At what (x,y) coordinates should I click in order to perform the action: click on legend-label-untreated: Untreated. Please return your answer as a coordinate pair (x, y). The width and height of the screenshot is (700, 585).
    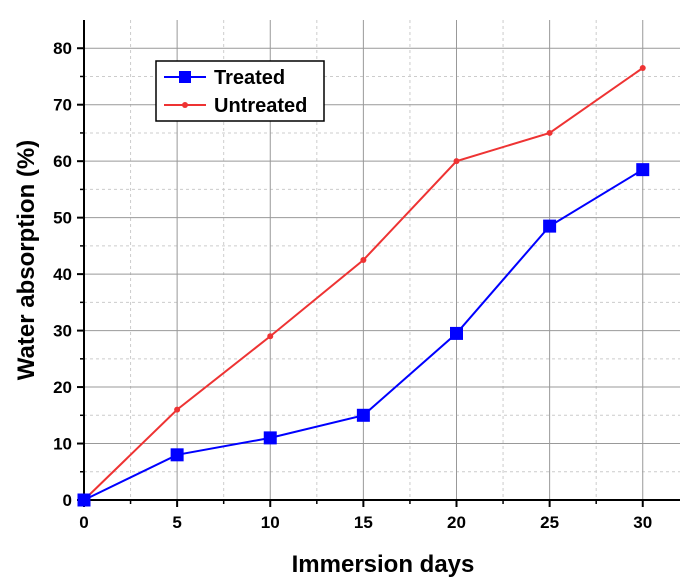
    Looking at the image, I should click on (260, 106).